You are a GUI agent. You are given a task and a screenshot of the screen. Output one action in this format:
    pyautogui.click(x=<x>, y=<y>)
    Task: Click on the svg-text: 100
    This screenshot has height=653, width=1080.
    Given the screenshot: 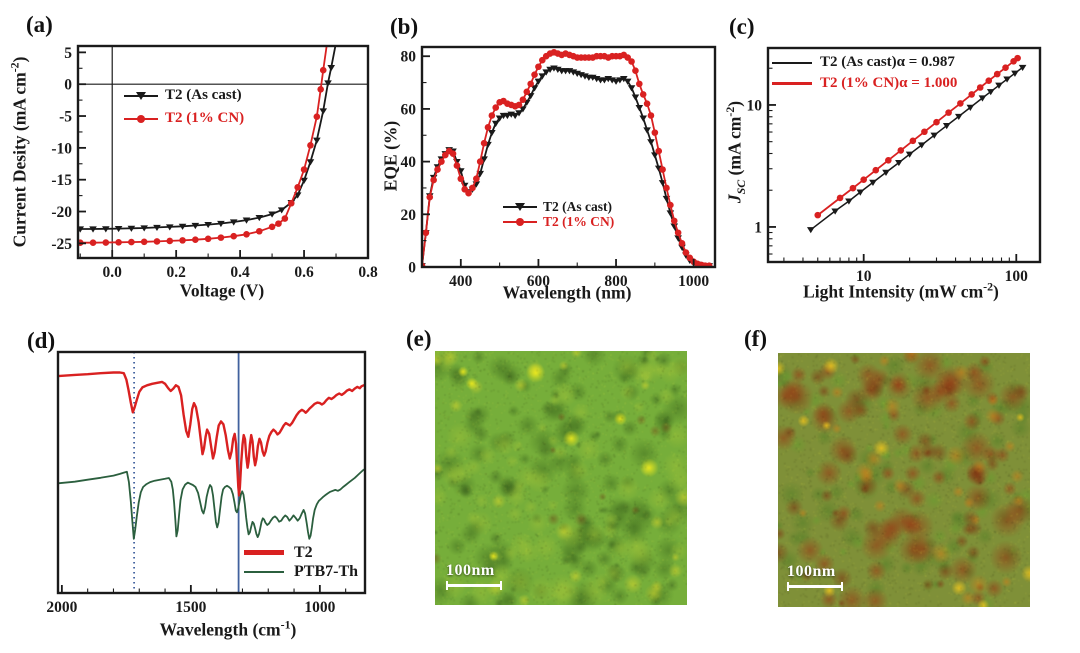 What is the action you would take?
    pyautogui.click(x=1017, y=276)
    